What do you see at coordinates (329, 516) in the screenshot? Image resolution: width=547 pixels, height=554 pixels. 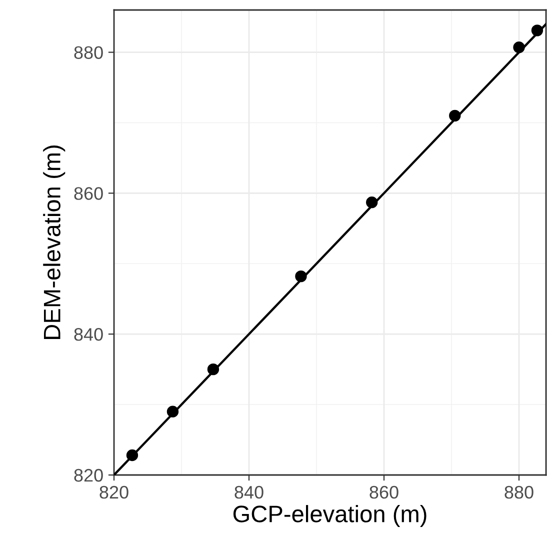 I see `x-axis-title: GCP-elevation (m)` at bounding box center [329, 516].